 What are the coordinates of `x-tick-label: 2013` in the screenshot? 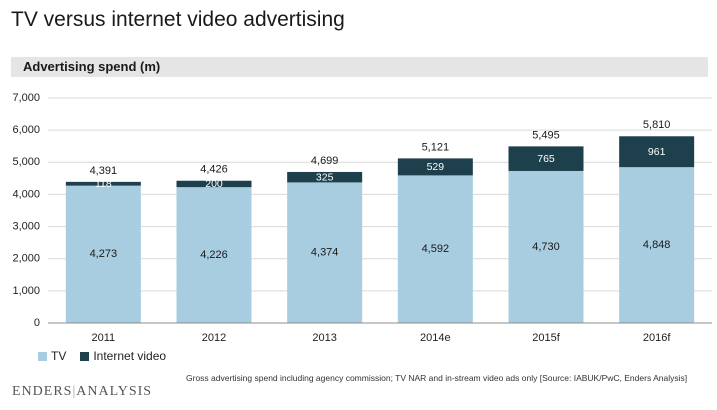 It's located at (324, 338).